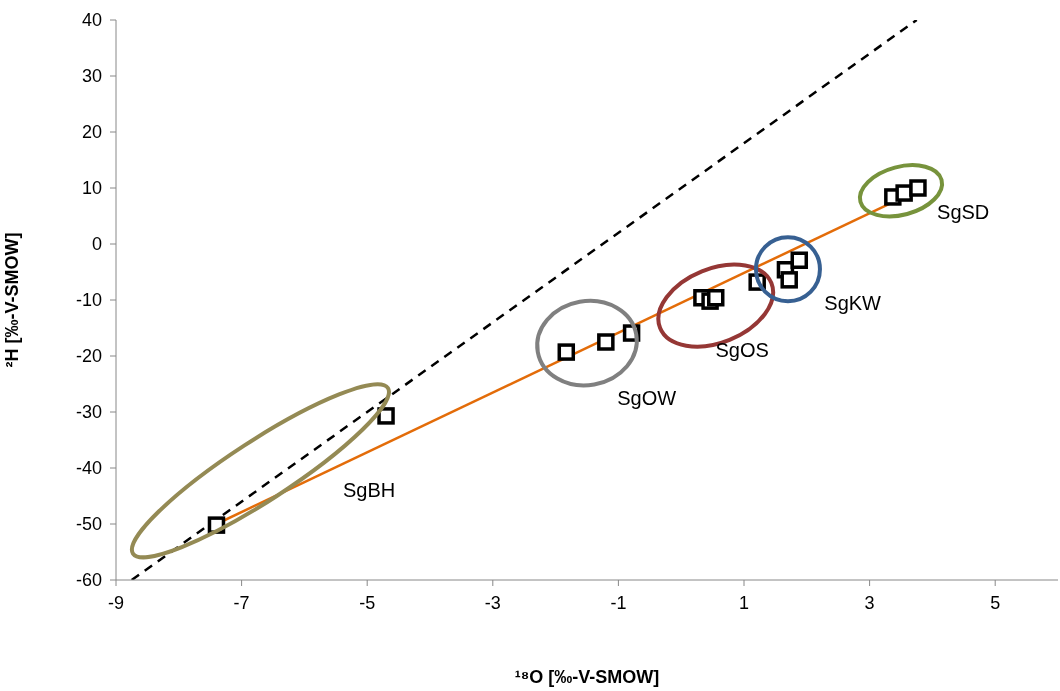  Describe the element at coordinates (91, 20) in the screenshot. I see `y-tick-label: 40` at that location.